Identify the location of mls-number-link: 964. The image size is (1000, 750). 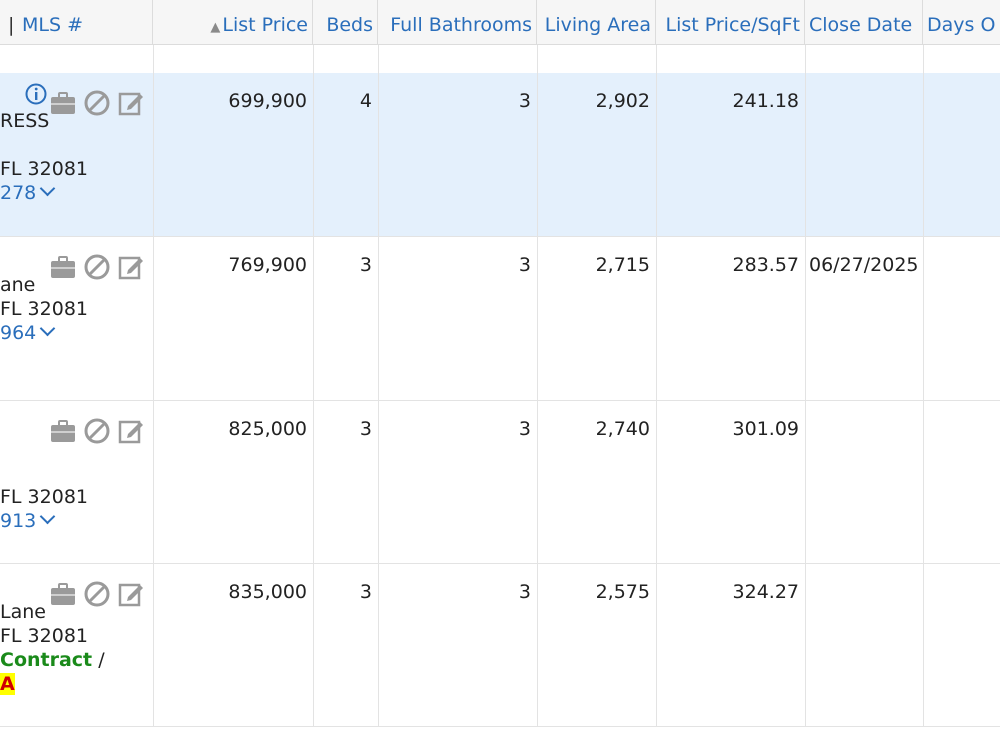
(28, 332).